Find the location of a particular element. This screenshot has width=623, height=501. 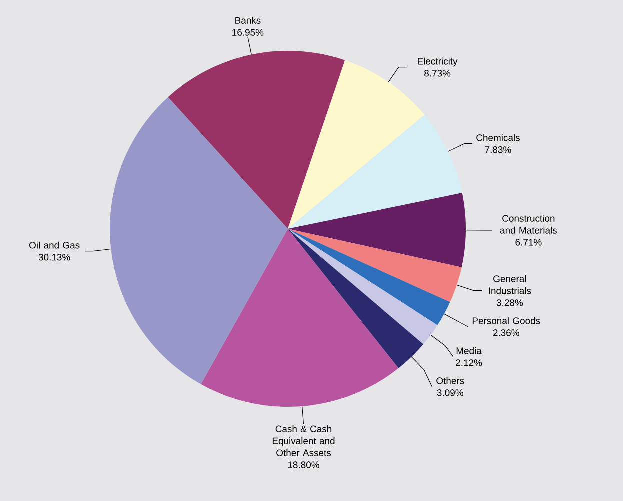

slice-label: Others is located at coordinates (450, 380).